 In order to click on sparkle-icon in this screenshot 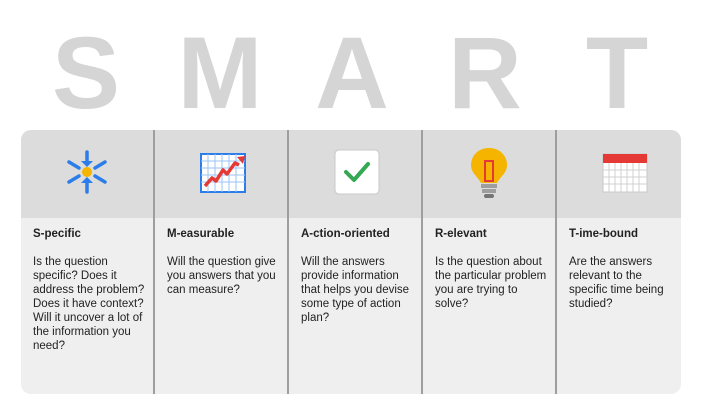, I will do `click(87, 172)`.